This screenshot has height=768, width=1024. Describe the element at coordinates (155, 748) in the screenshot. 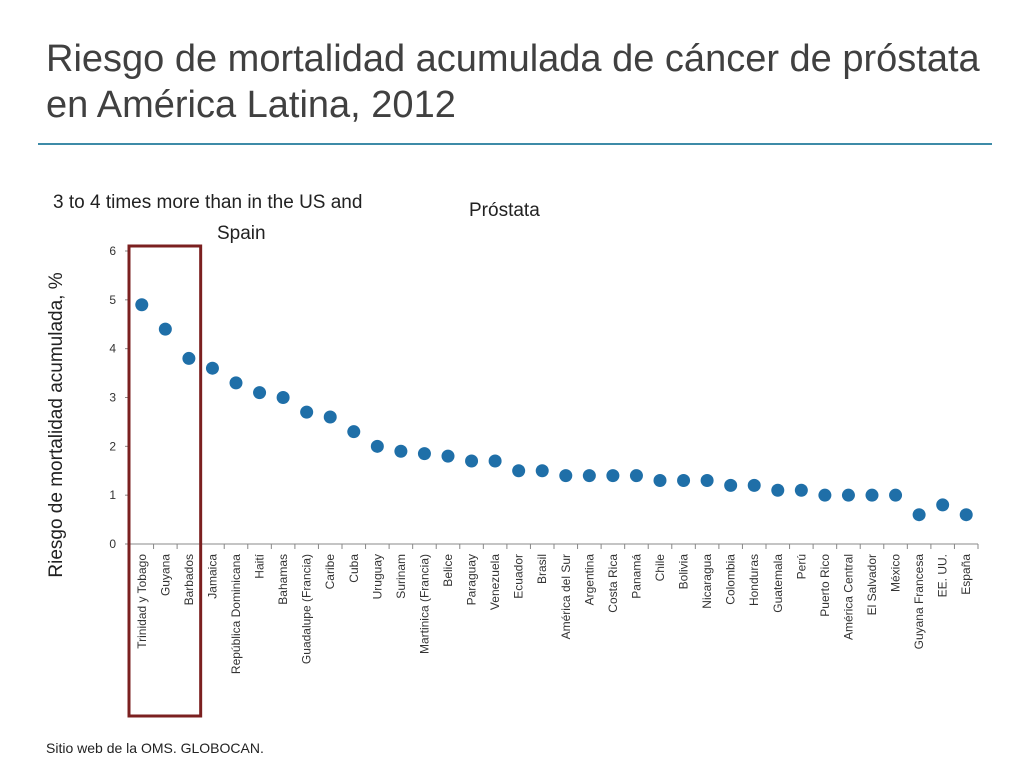

I see `source-note: Sitio web de la OMS. GLOBOCAN.` at that location.